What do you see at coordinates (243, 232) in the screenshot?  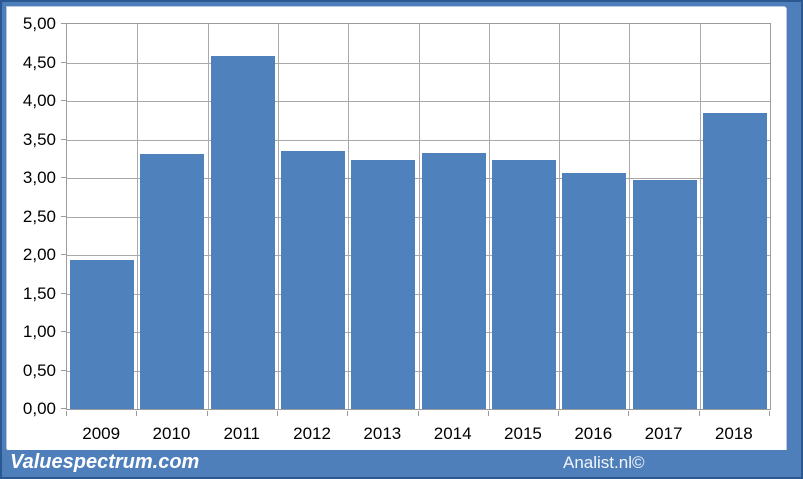 I see `bar-2011` at bounding box center [243, 232].